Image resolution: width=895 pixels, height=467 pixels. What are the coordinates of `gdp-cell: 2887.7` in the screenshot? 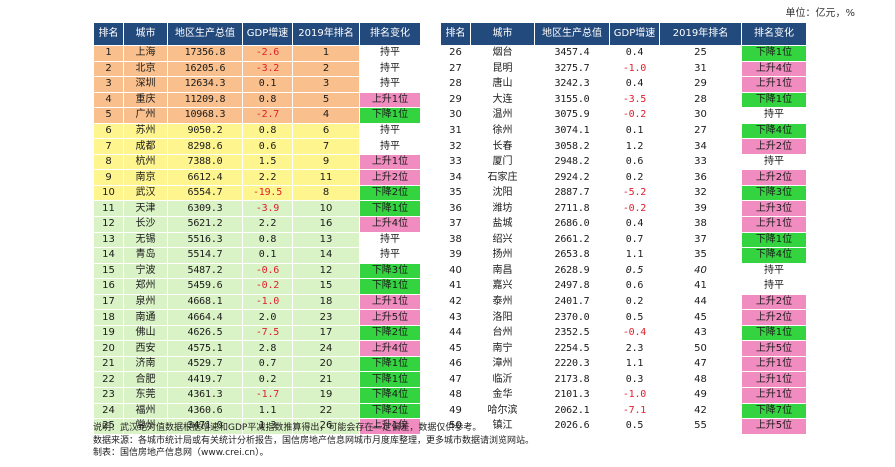 It's located at (572, 193).